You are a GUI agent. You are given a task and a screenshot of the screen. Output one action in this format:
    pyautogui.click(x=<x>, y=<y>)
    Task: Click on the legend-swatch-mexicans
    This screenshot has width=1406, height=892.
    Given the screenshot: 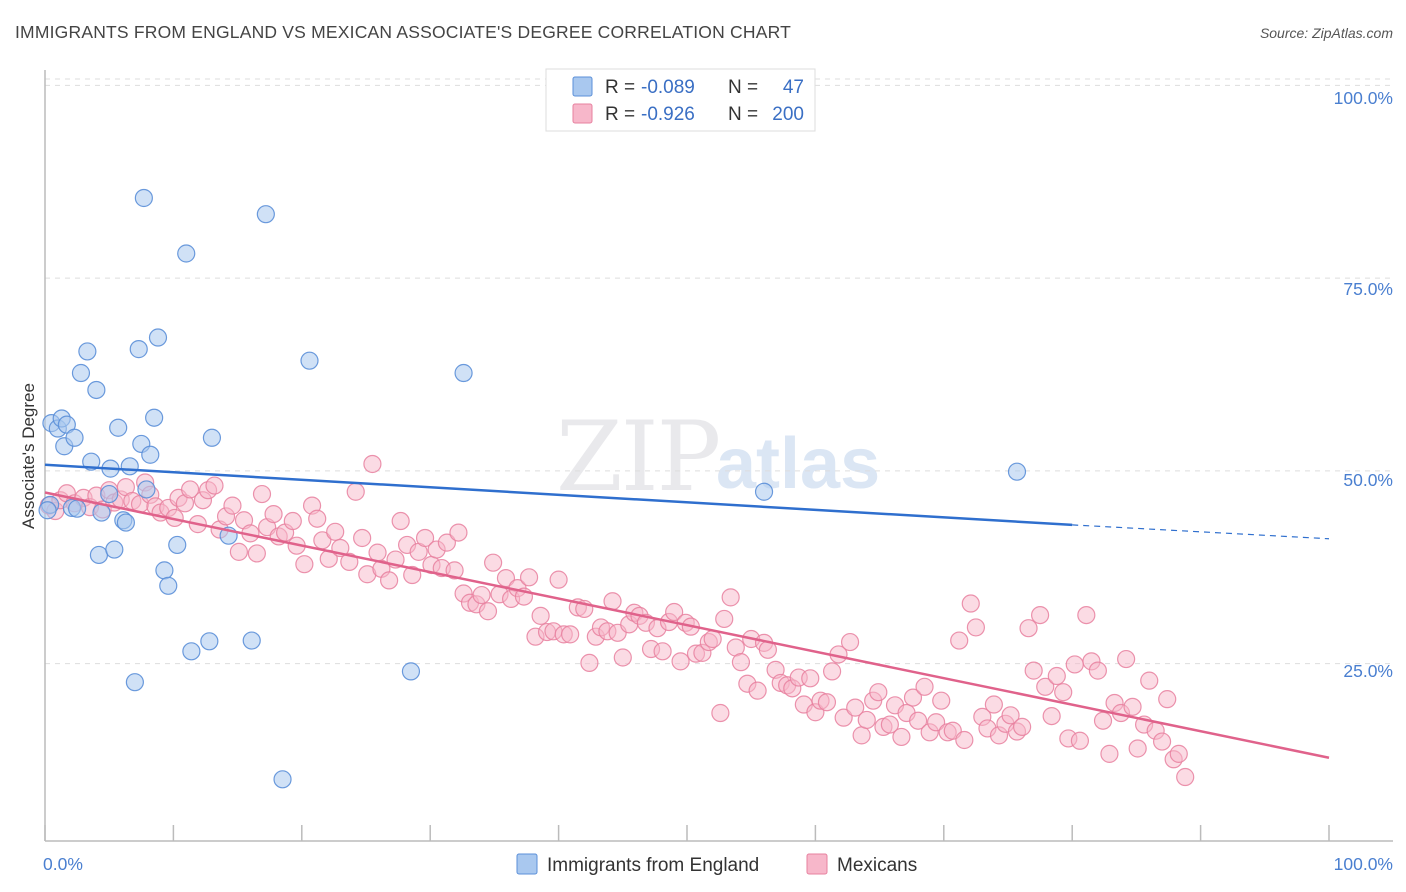 What is the action you would take?
    pyautogui.click(x=582, y=113)
    